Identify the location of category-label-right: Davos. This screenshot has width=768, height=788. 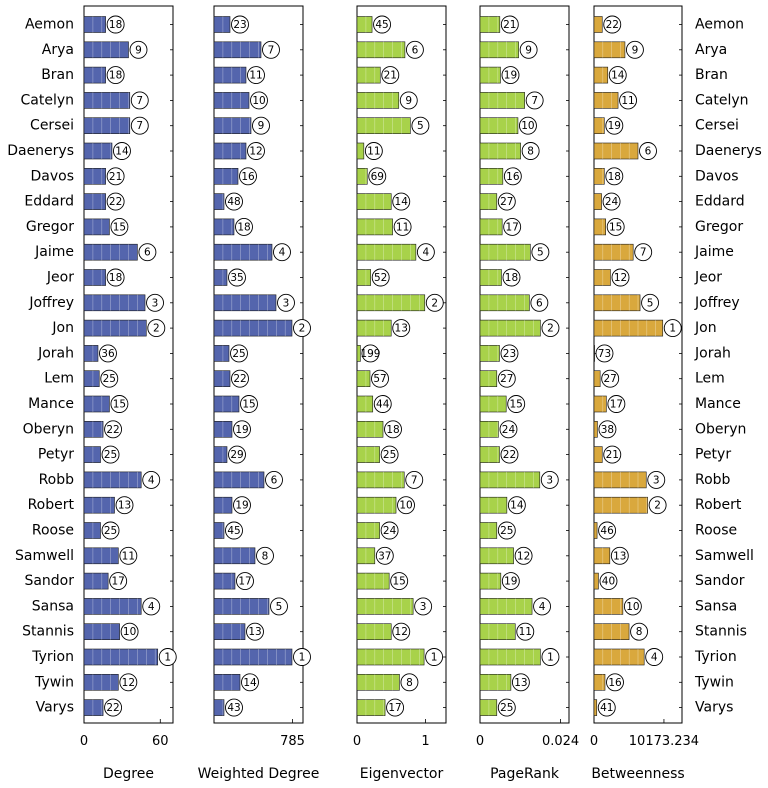
(717, 176).